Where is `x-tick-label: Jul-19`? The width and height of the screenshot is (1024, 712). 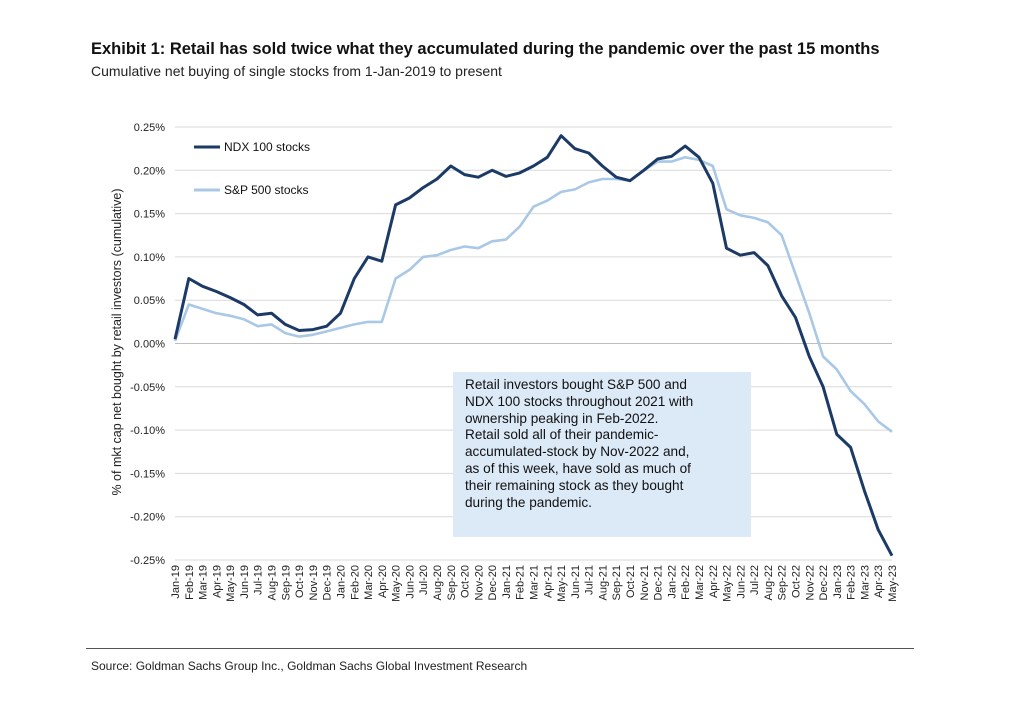
x-tick-label: Jul-19 is located at coordinates (259, 580).